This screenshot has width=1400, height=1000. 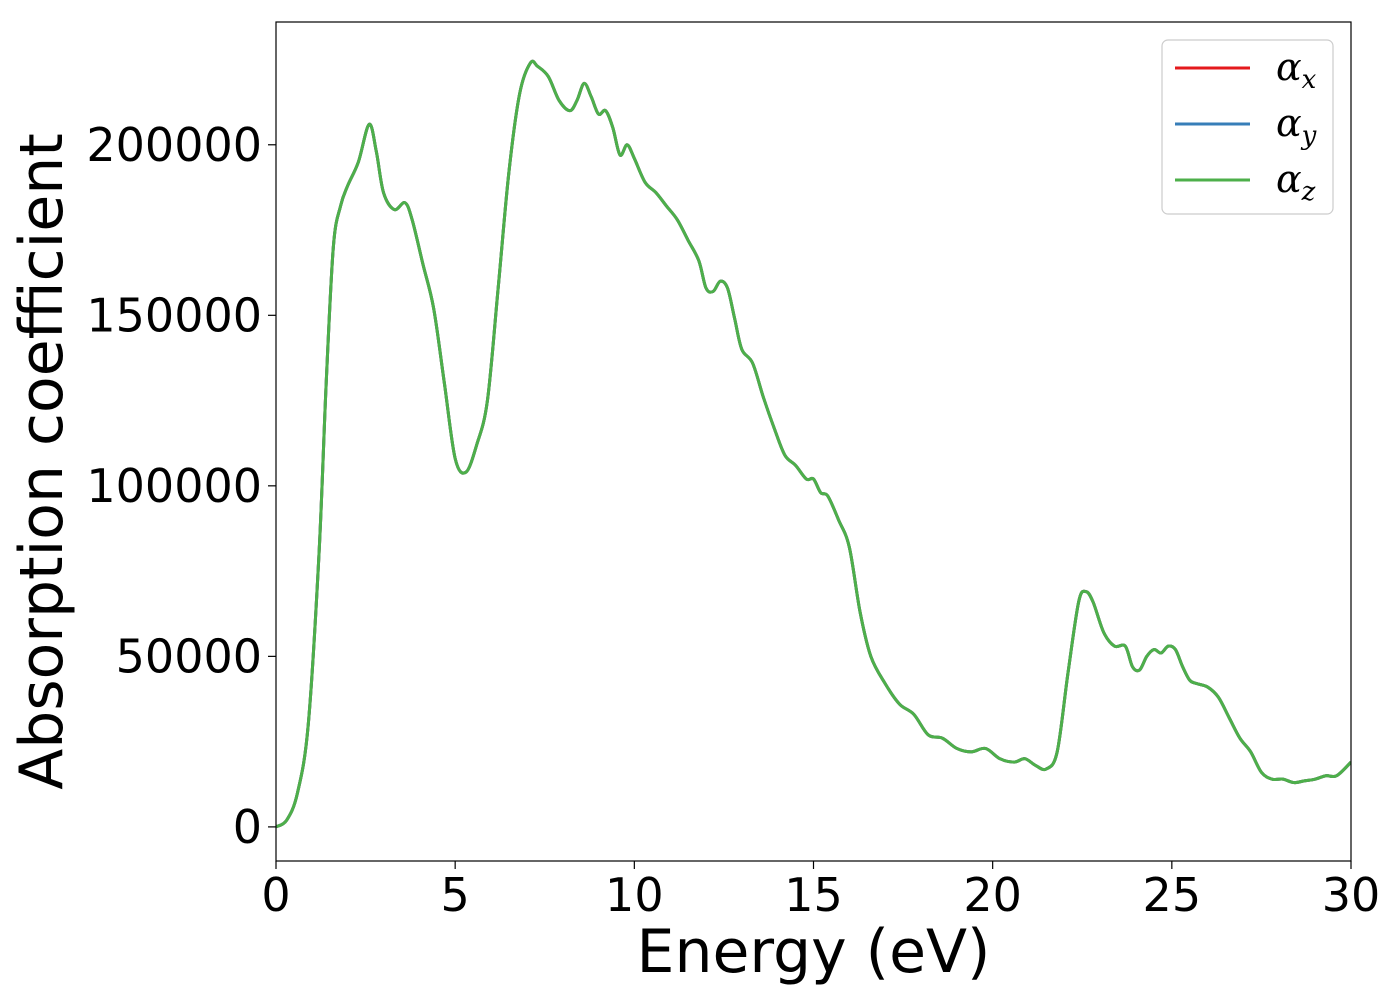 What do you see at coordinates (634, 895) in the screenshot?
I see `x-tick-label: 10` at bounding box center [634, 895].